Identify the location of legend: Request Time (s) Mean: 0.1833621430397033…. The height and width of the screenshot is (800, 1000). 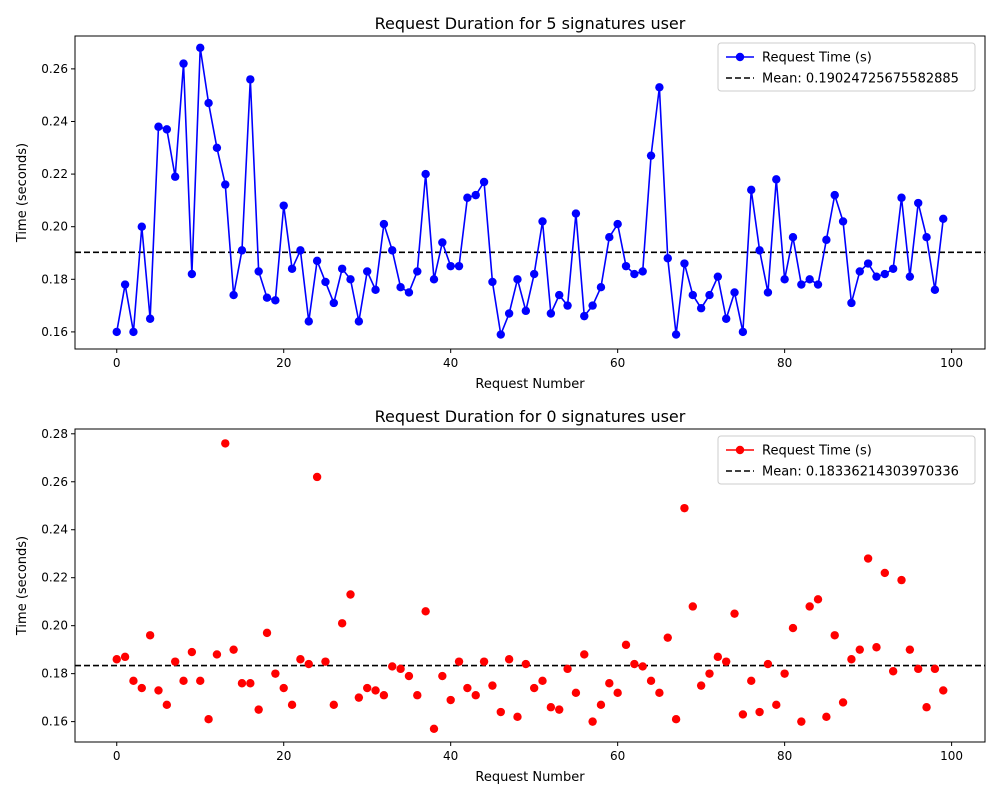
(846, 460).